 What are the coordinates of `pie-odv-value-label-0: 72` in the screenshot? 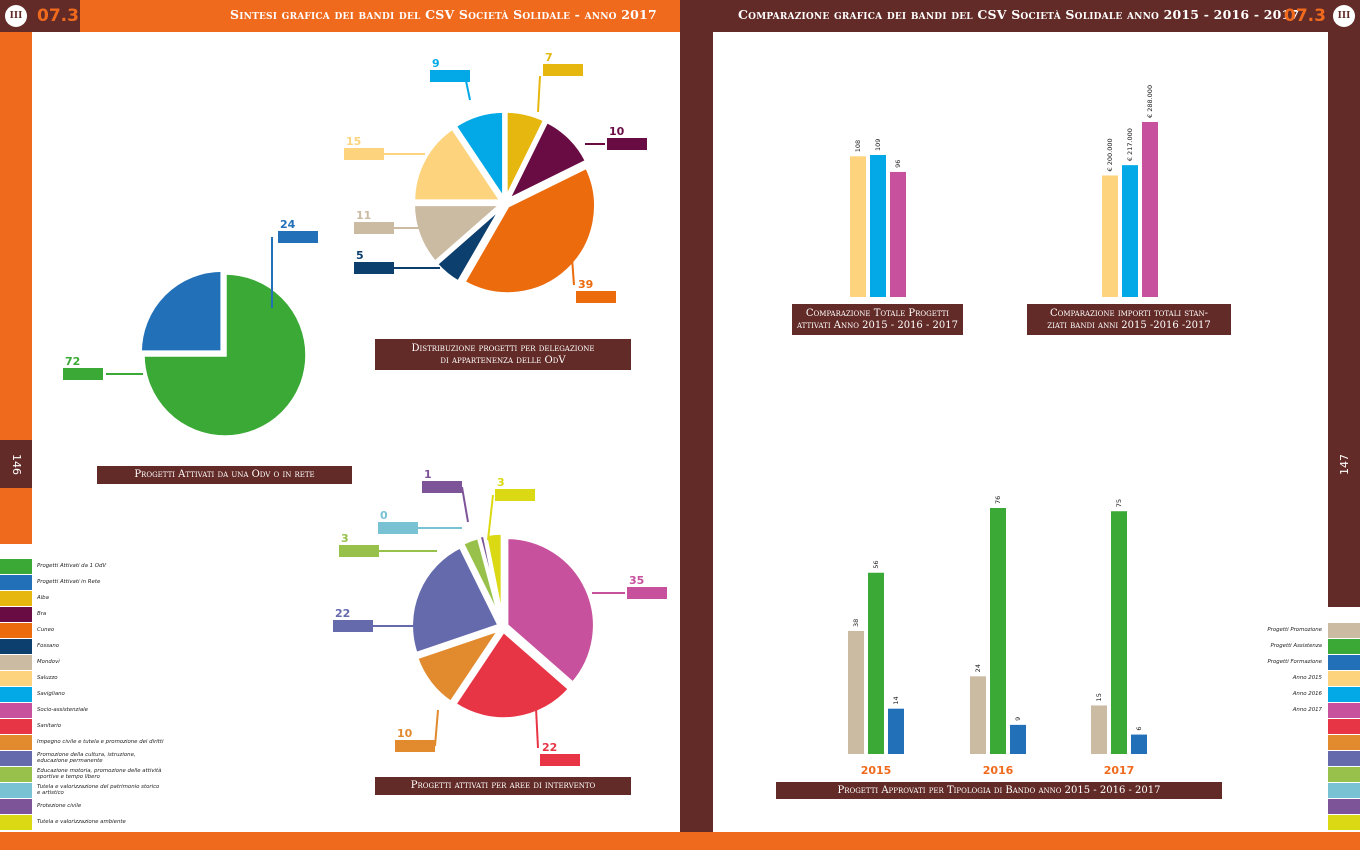 It's located at (72, 361).